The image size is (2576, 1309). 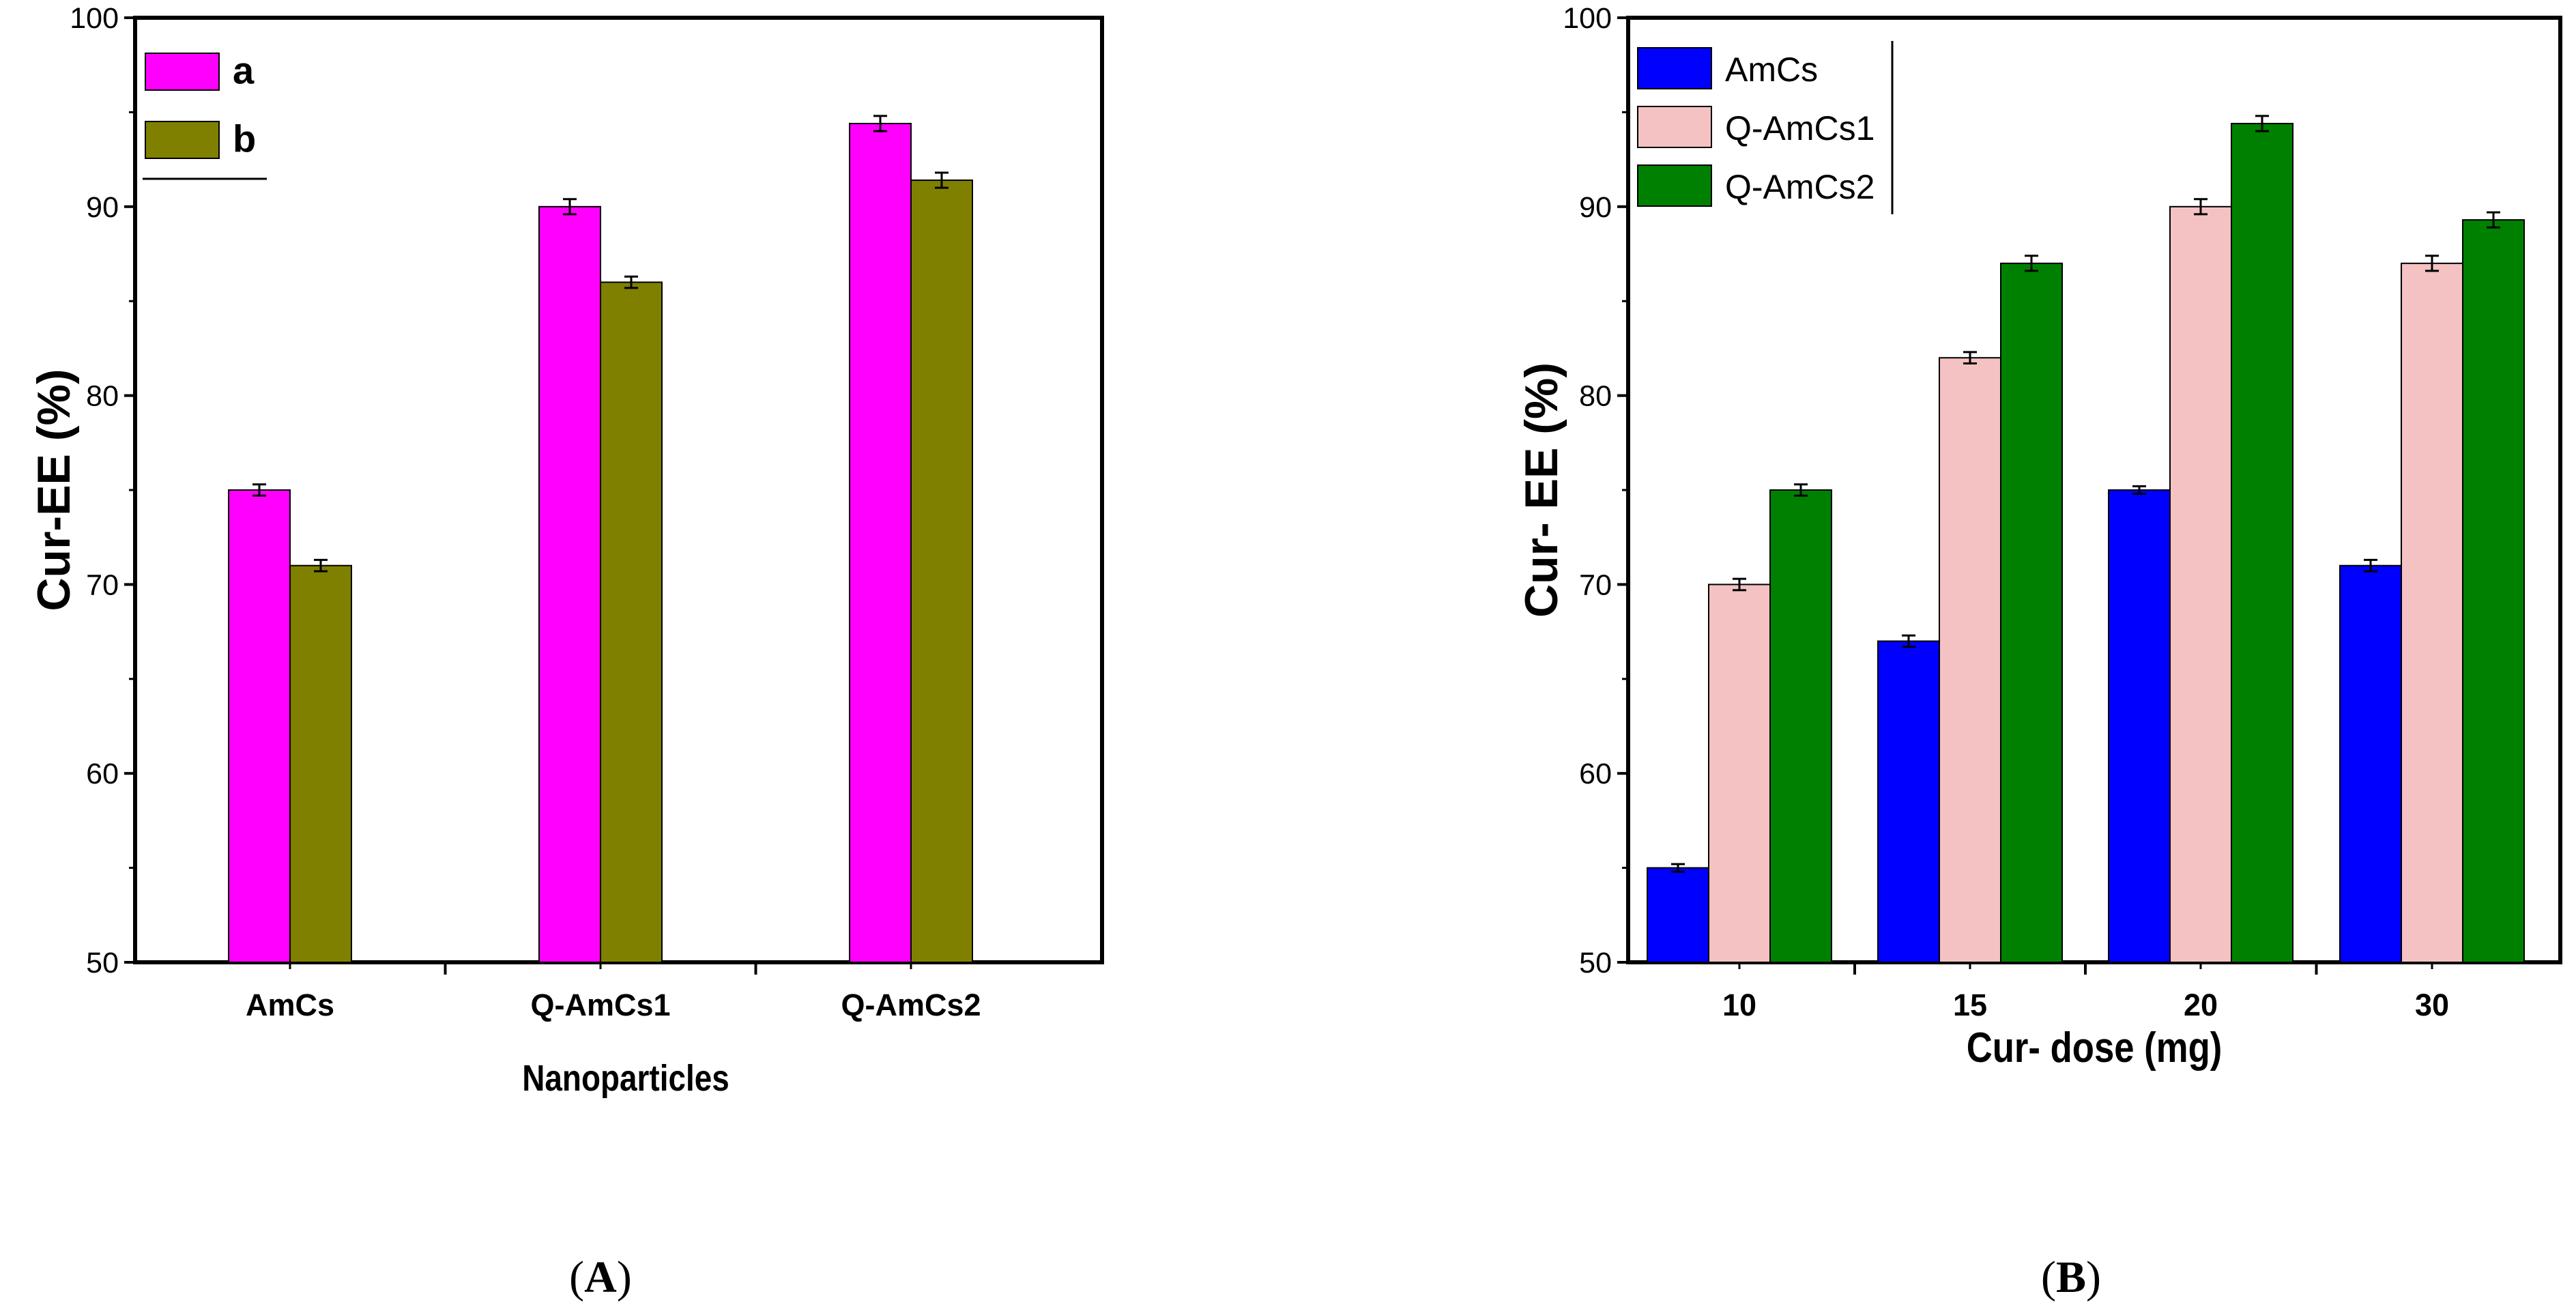 I want to click on x-category-label: 30, so click(x=2432, y=1005).